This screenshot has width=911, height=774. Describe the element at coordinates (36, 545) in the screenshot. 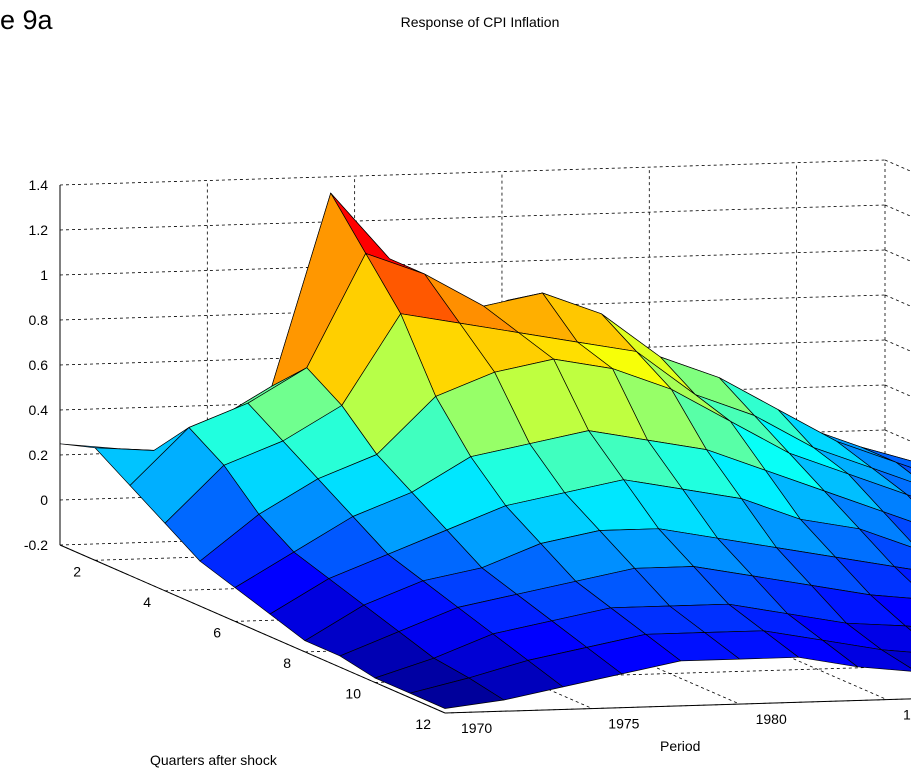

I see `z-tick-label: -0.2` at that location.